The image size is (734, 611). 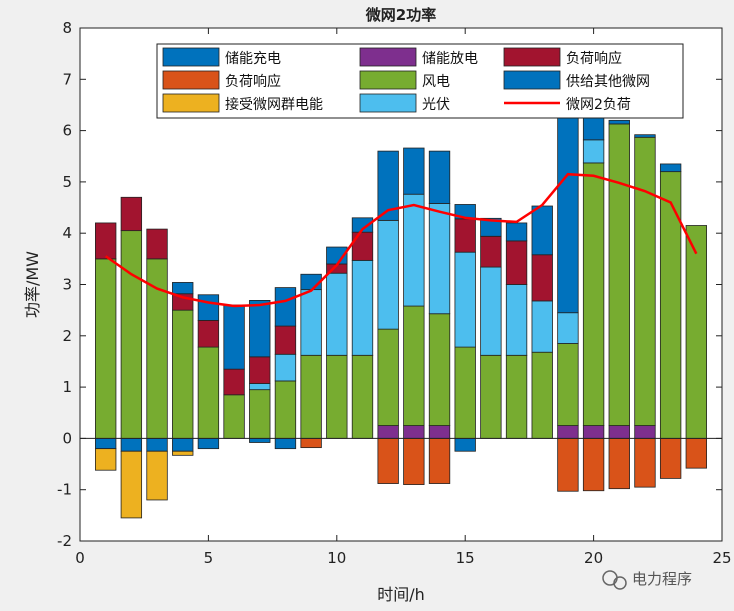 What do you see at coordinates (67, 285) in the screenshot?
I see `y-tick-label: 3` at bounding box center [67, 285].